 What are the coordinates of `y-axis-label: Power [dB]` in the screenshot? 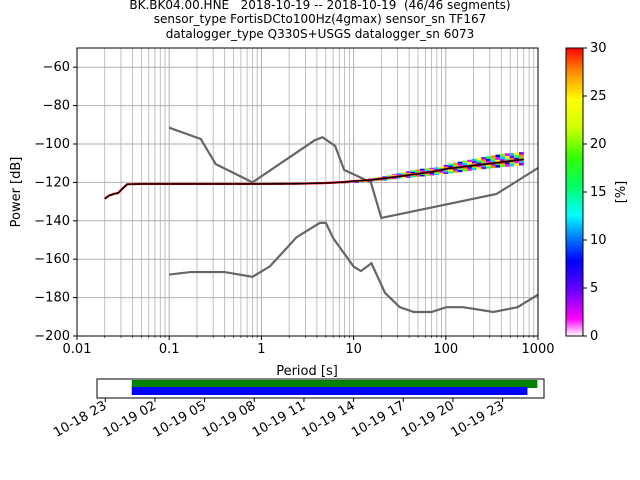 It's located at (16, 192).